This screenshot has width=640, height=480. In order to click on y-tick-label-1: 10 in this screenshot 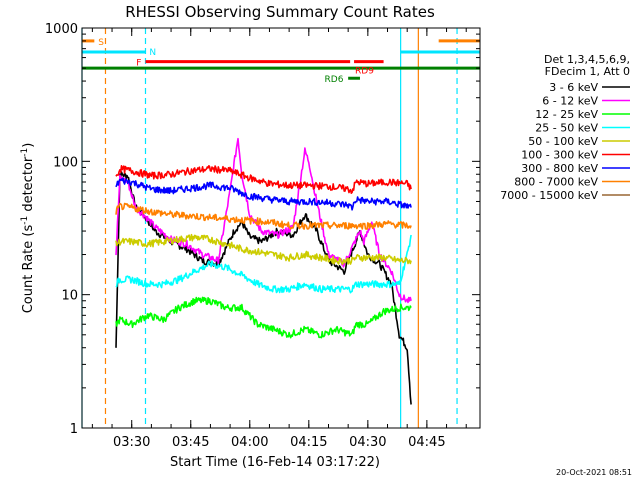, I will do `click(69, 296)`.